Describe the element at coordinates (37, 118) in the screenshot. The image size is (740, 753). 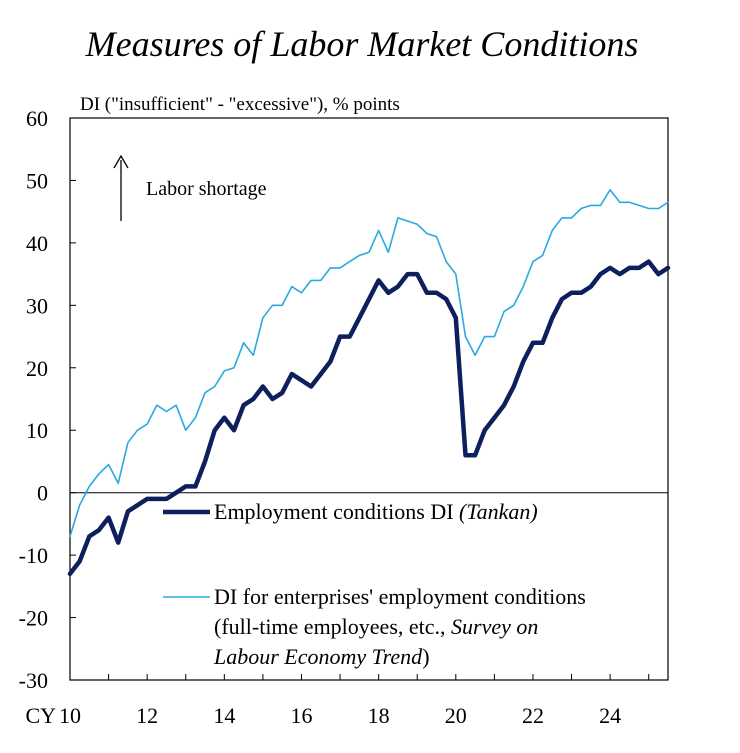
I see `y-tick-label: 60` at that location.